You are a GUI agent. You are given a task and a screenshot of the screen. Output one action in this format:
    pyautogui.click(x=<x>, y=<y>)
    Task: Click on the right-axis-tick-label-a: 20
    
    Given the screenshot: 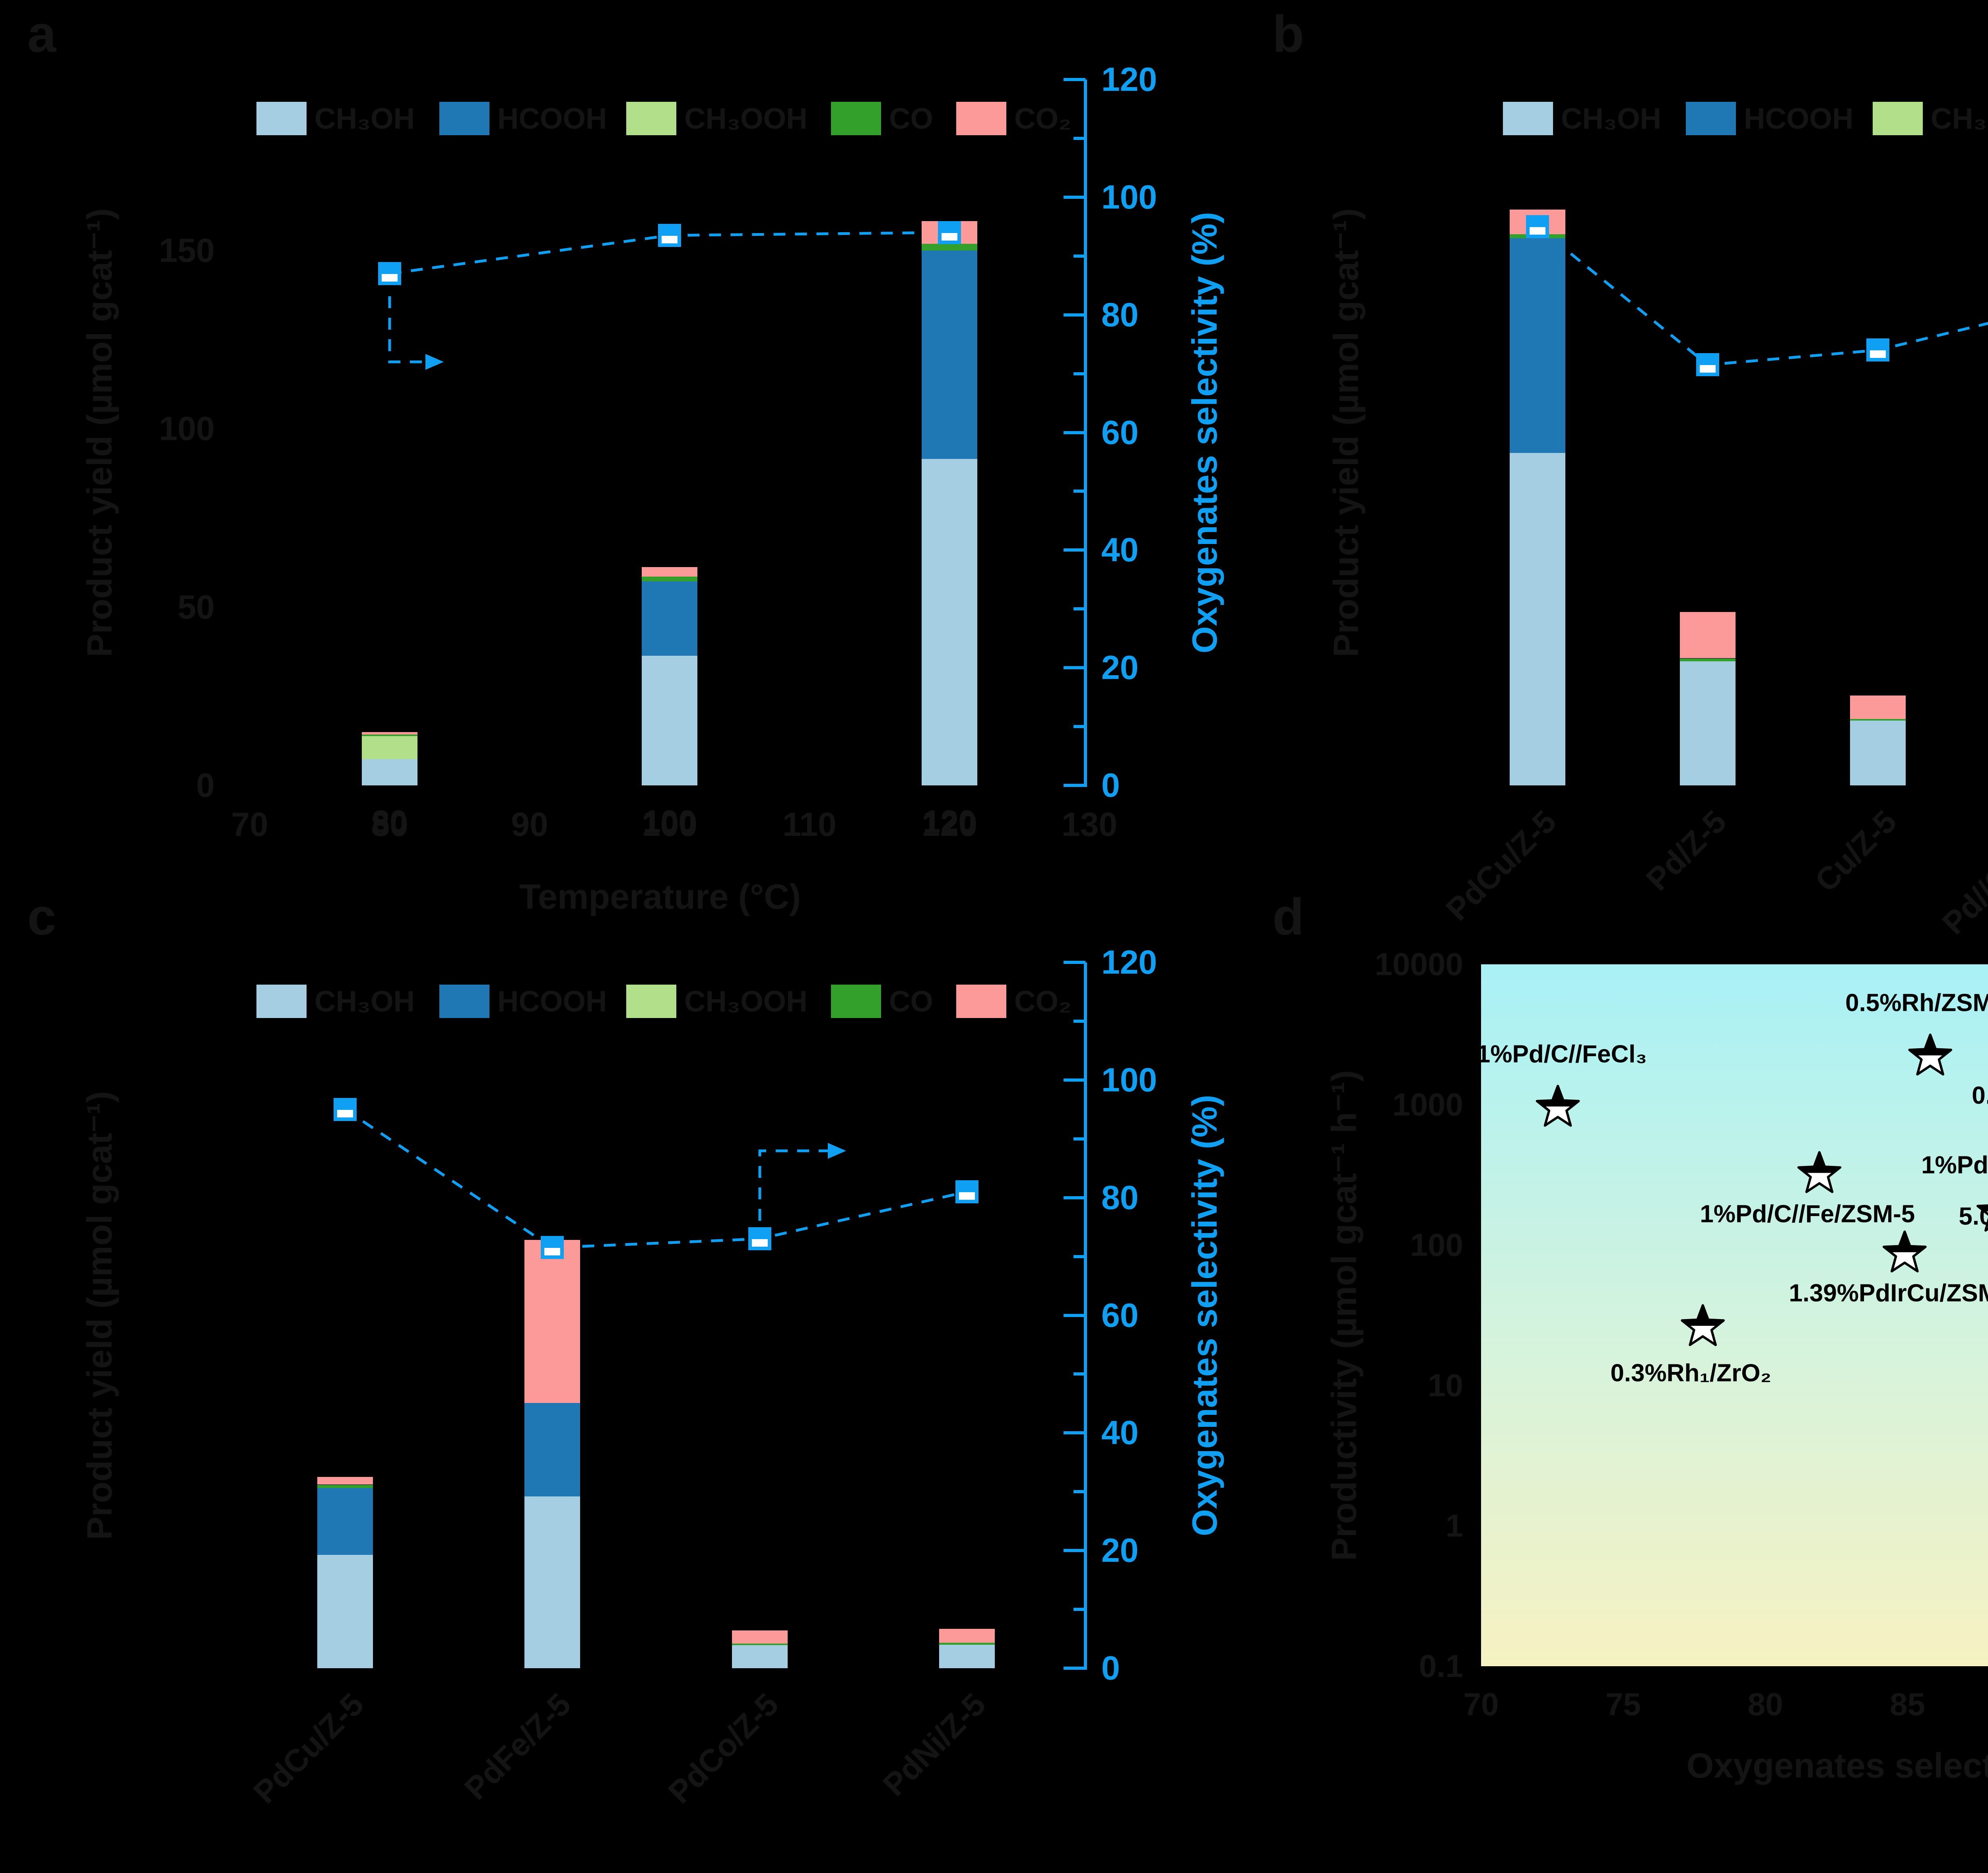 What is the action you would take?
    pyautogui.click(x=1120, y=667)
    